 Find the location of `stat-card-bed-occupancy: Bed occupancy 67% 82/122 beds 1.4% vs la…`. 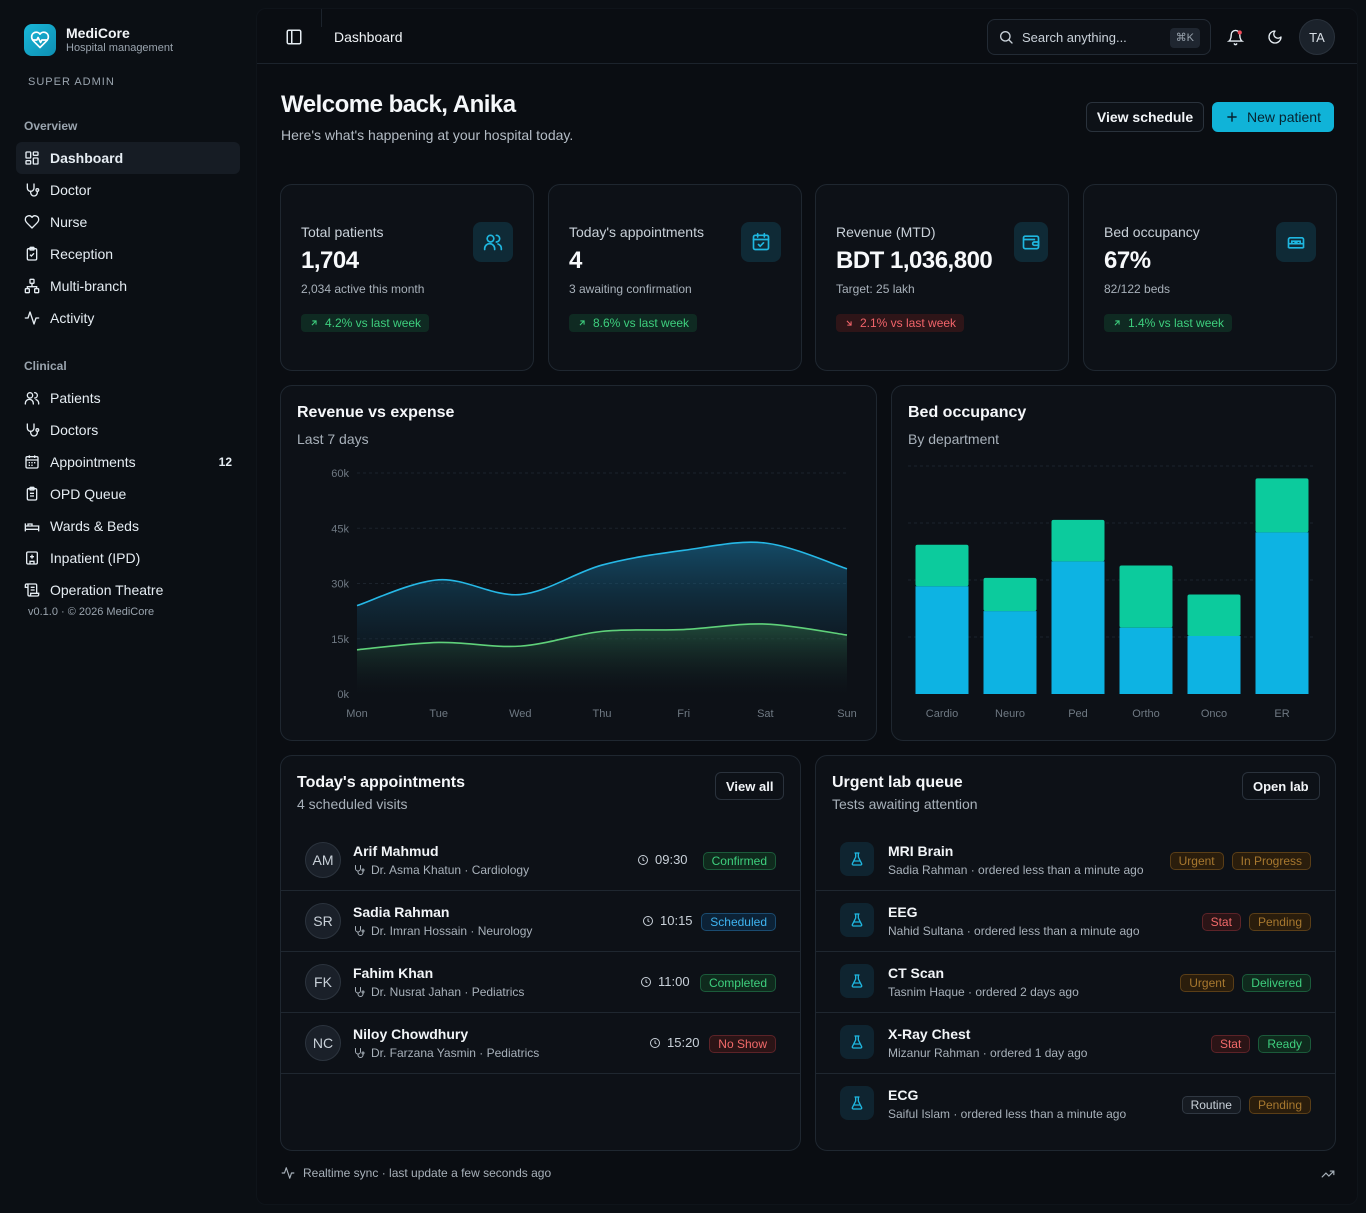

stat-card-bed-occupancy: Bed occupancy 67% 82/122 beds 1.4% vs la… is located at coordinates (1210, 277).